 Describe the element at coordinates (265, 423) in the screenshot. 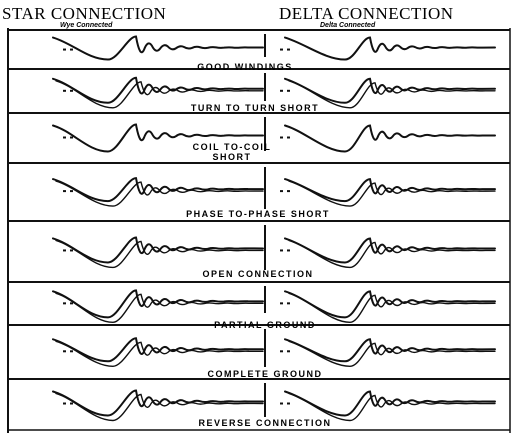

I see `row-caption: REVERSE CONNECTION` at that location.